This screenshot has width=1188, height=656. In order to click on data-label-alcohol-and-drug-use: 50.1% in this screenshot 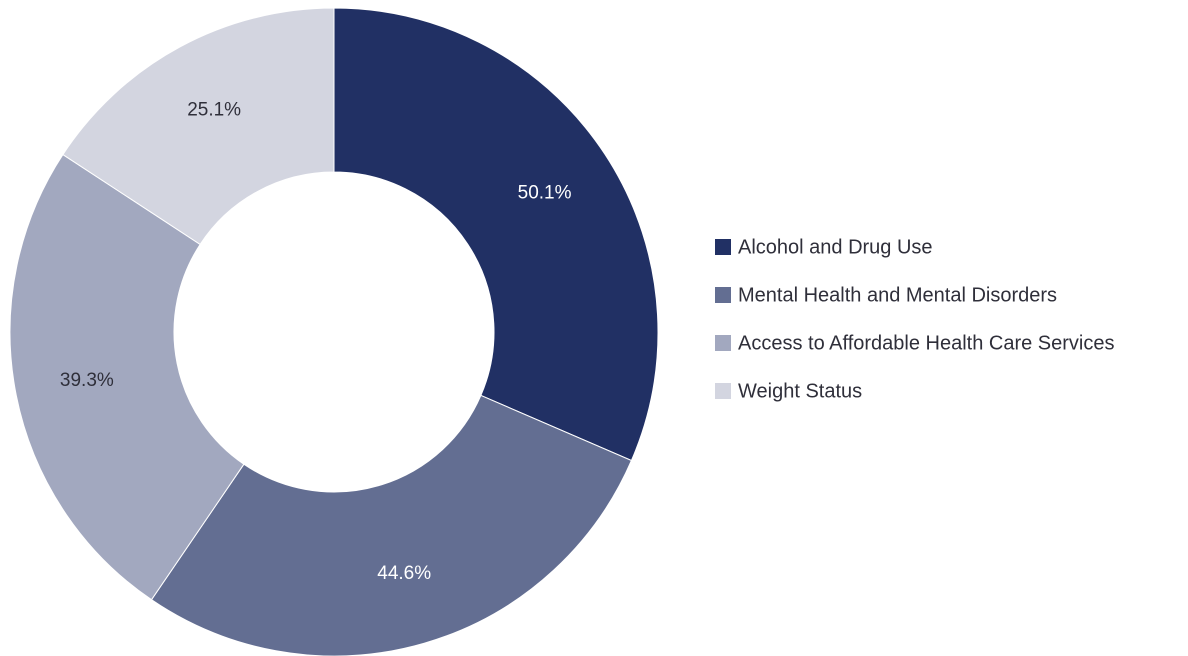, I will do `click(545, 193)`.